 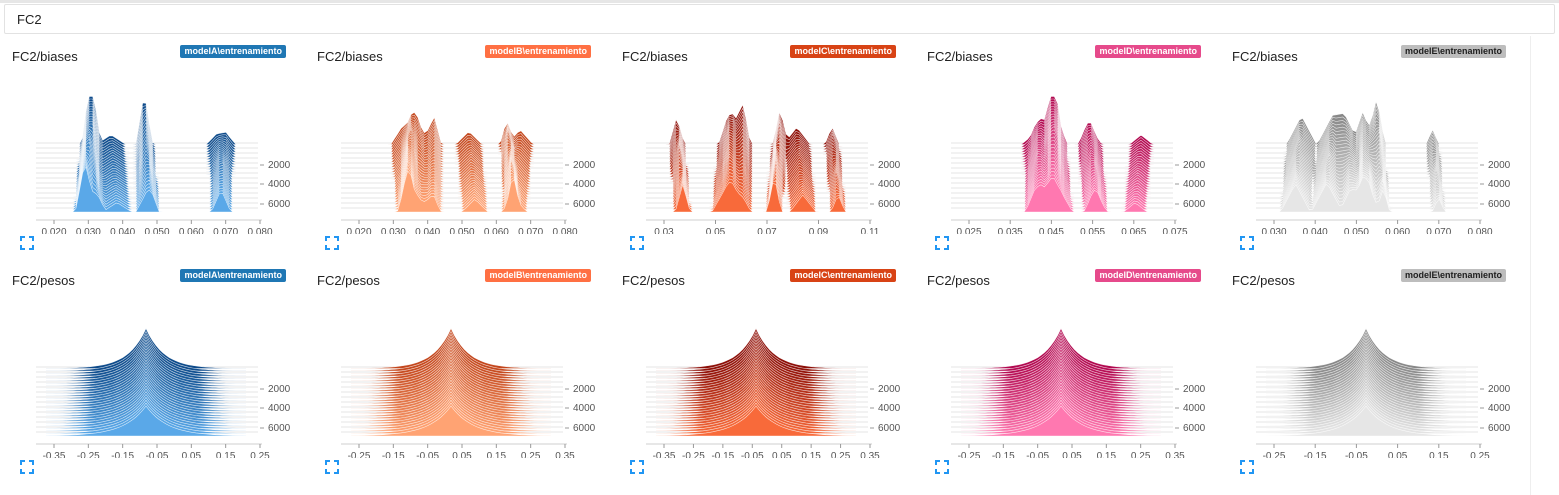 What do you see at coordinates (819, 230) in the screenshot?
I see `x-tick-label: 0.09` at bounding box center [819, 230].